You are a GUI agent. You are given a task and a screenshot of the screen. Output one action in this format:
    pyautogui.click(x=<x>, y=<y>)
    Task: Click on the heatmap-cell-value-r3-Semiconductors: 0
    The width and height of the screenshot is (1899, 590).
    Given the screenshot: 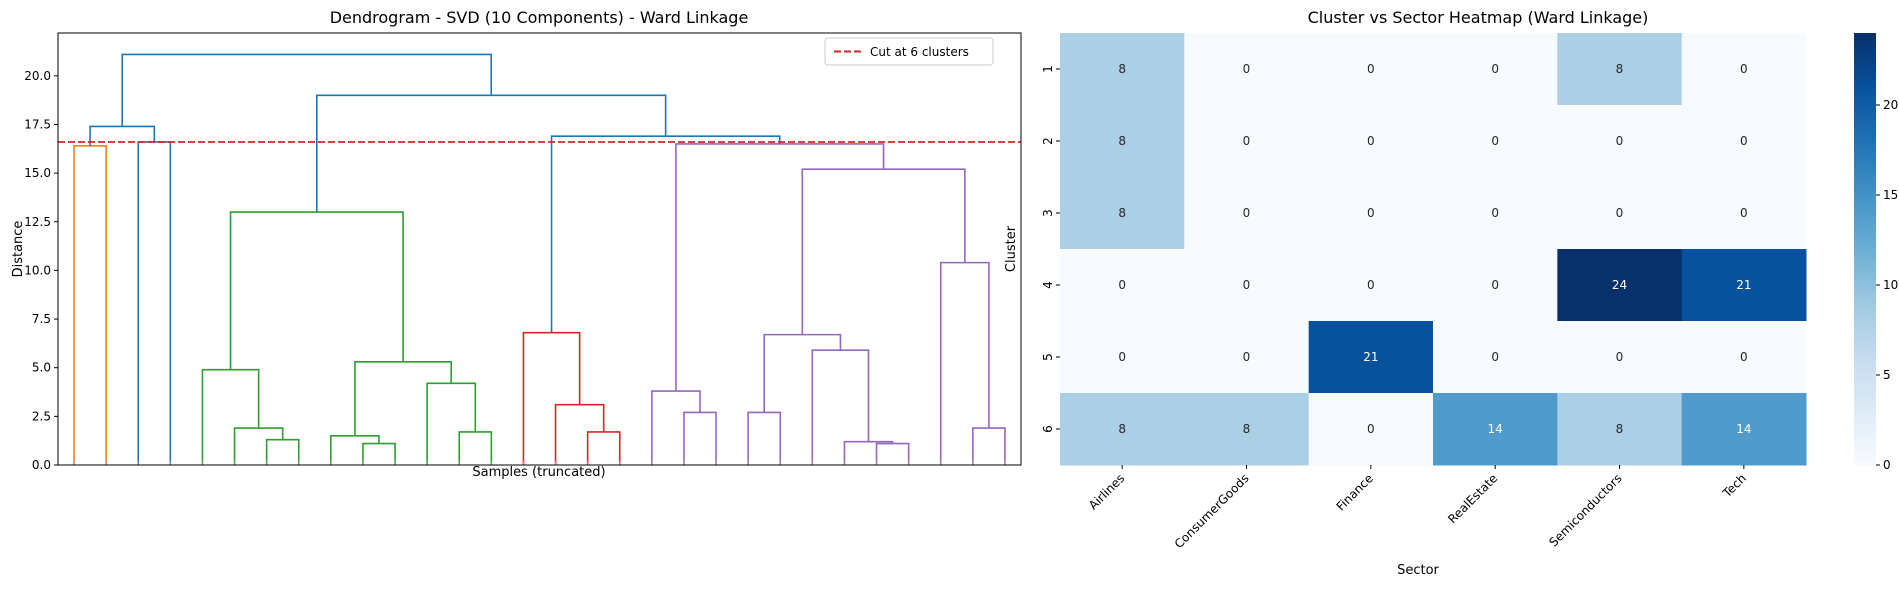 What is the action you would take?
    pyautogui.click(x=1620, y=213)
    